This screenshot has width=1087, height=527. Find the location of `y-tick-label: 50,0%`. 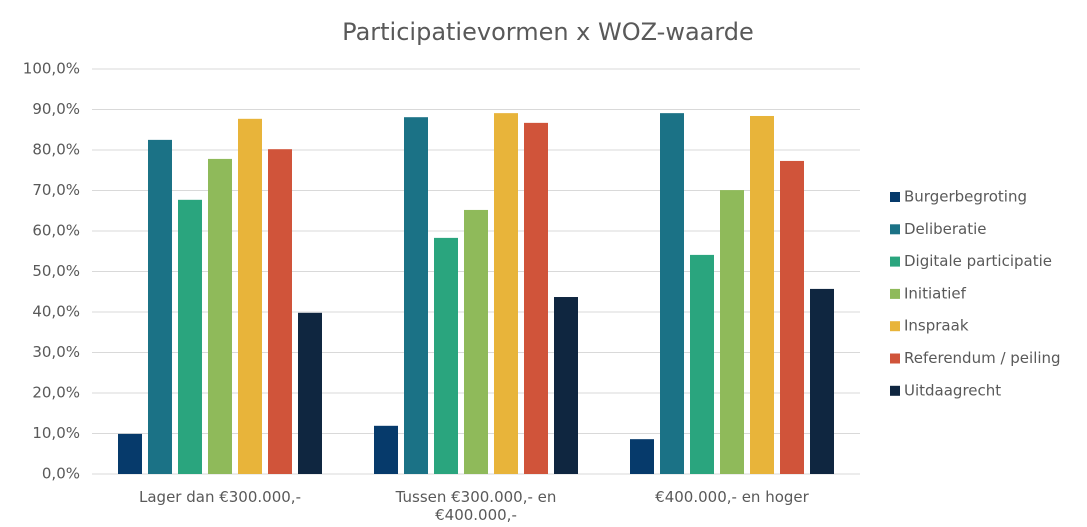

y-tick-label: 50,0% is located at coordinates (56, 271).